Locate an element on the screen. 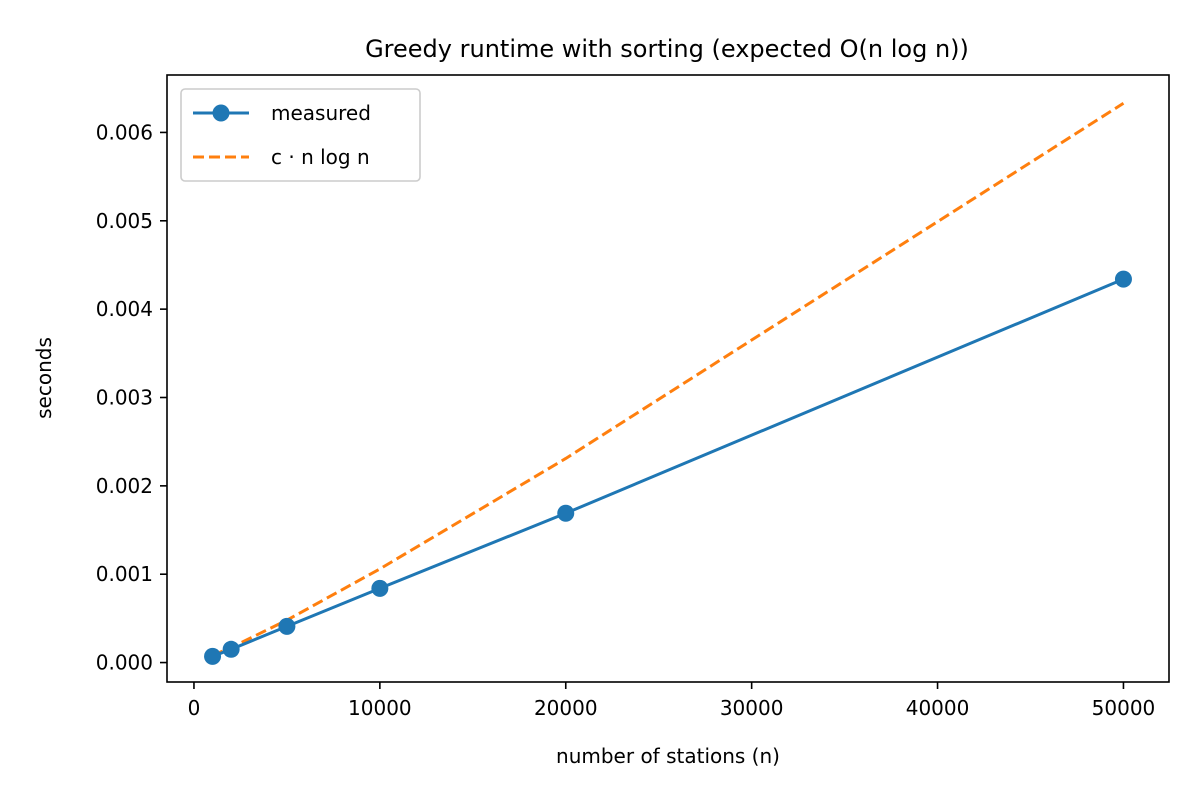  legend-label-fit: c · n log n is located at coordinates (320, 157).